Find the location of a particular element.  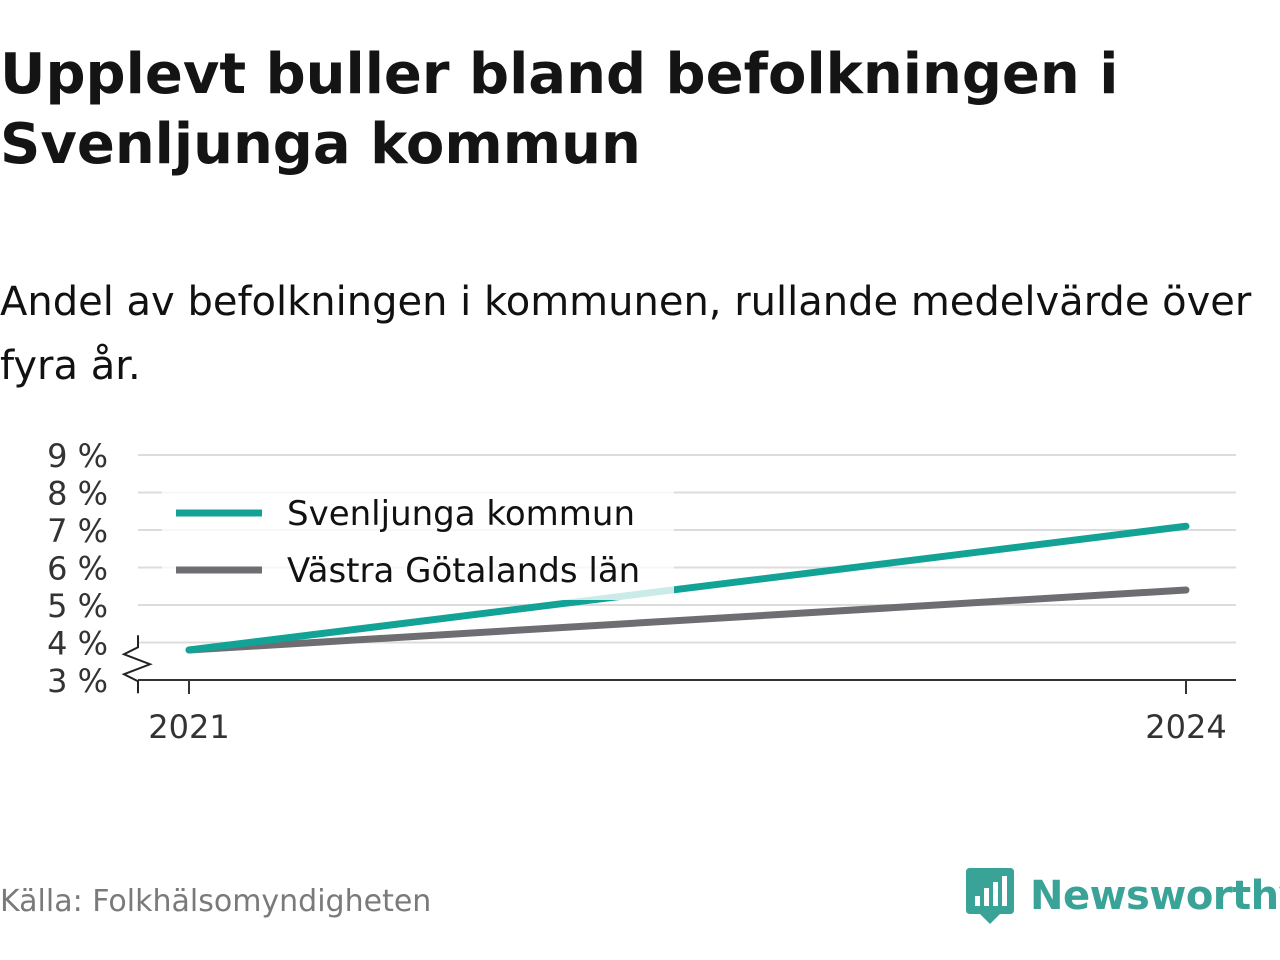

y-tick-label: 5 % is located at coordinates (77, 606).